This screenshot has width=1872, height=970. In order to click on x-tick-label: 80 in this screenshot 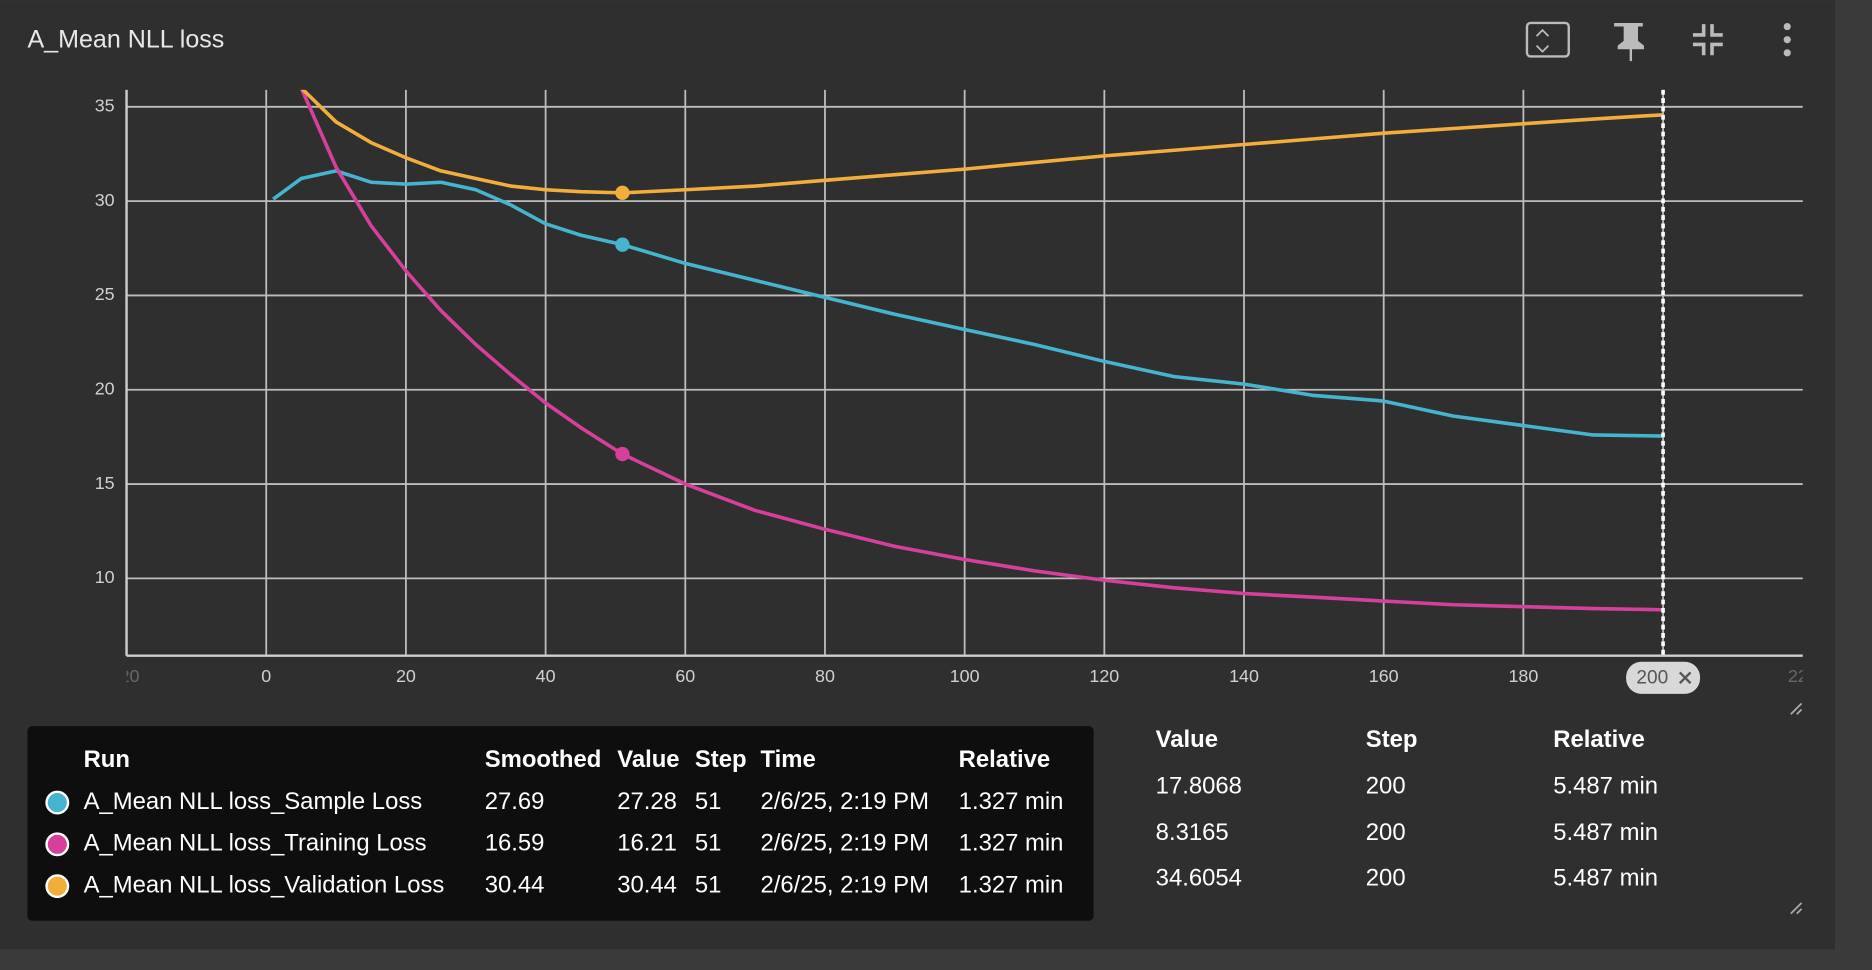, I will do `click(825, 676)`.